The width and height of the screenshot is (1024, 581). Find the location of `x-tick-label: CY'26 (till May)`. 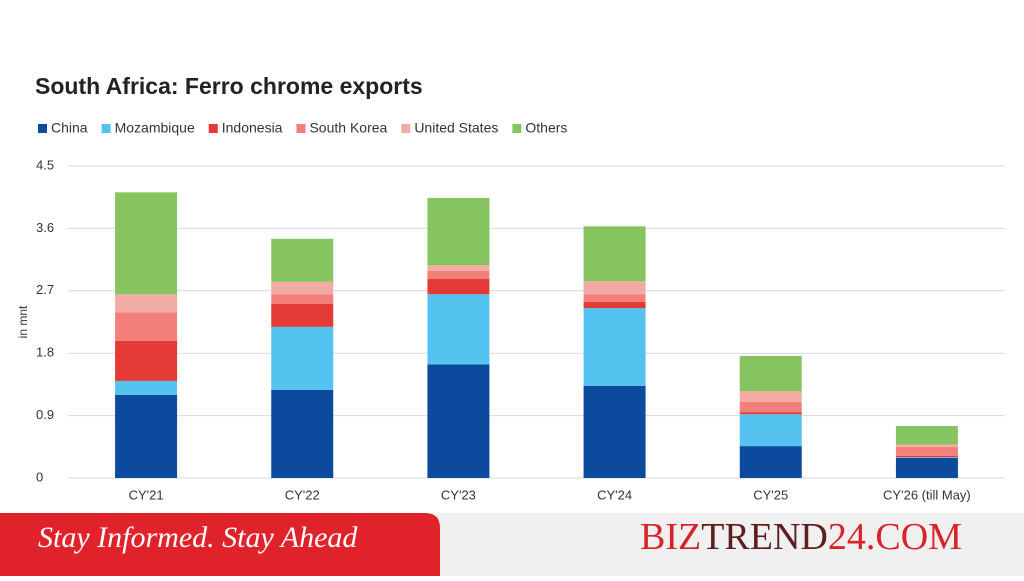

x-tick-label: CY'26 (till May) is located at coordinates (927, 494).